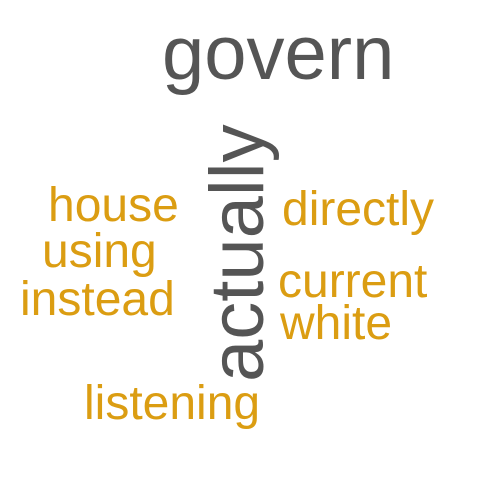  What do you see at coordinates (237, 253) in the screenshot?
I see `word-actually: actually` at bounding box center [237, 253].